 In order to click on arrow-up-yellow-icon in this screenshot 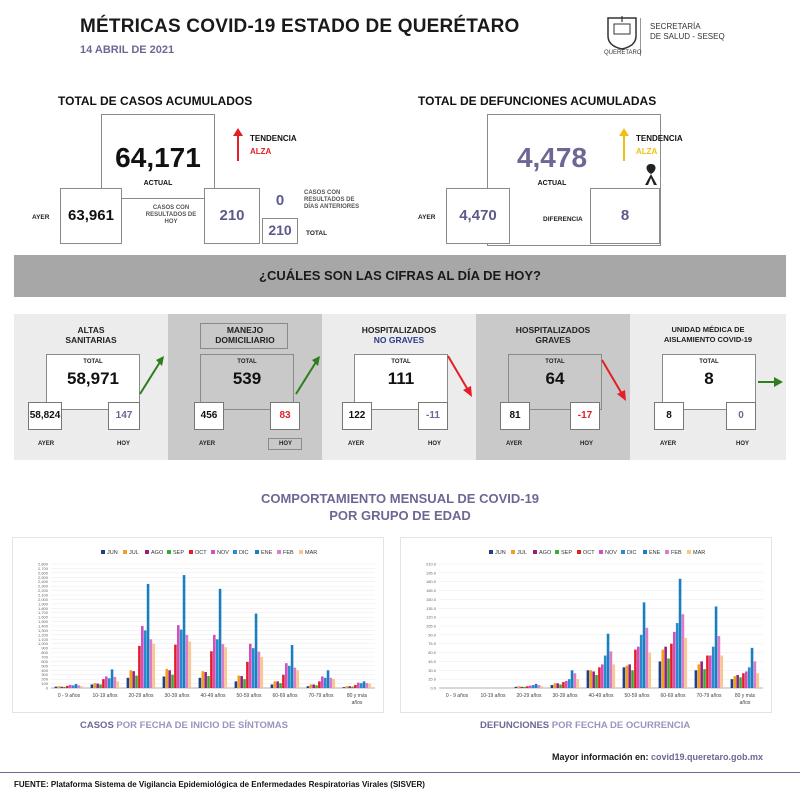, I will do `click(624, 144)`.